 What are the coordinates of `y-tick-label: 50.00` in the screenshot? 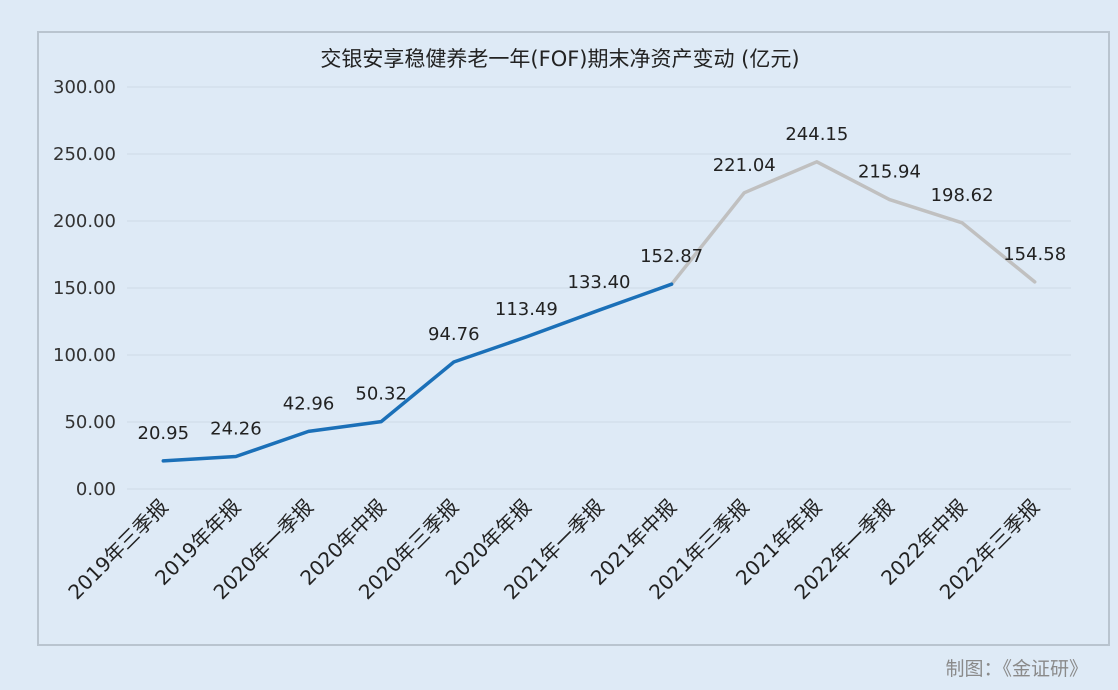 It's located at (90, 422).